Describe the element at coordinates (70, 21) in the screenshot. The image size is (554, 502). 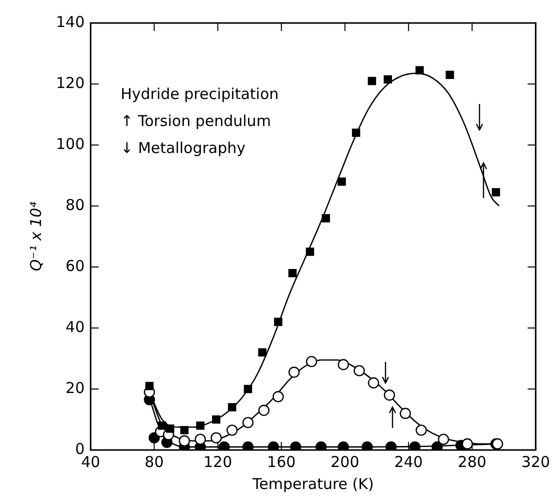
I see `y-tick-label: 140` at that location.